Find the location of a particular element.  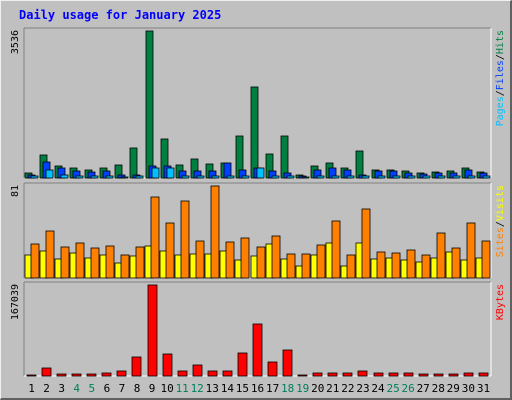

legend-entry: Sites is located at coordinates (500, 242).